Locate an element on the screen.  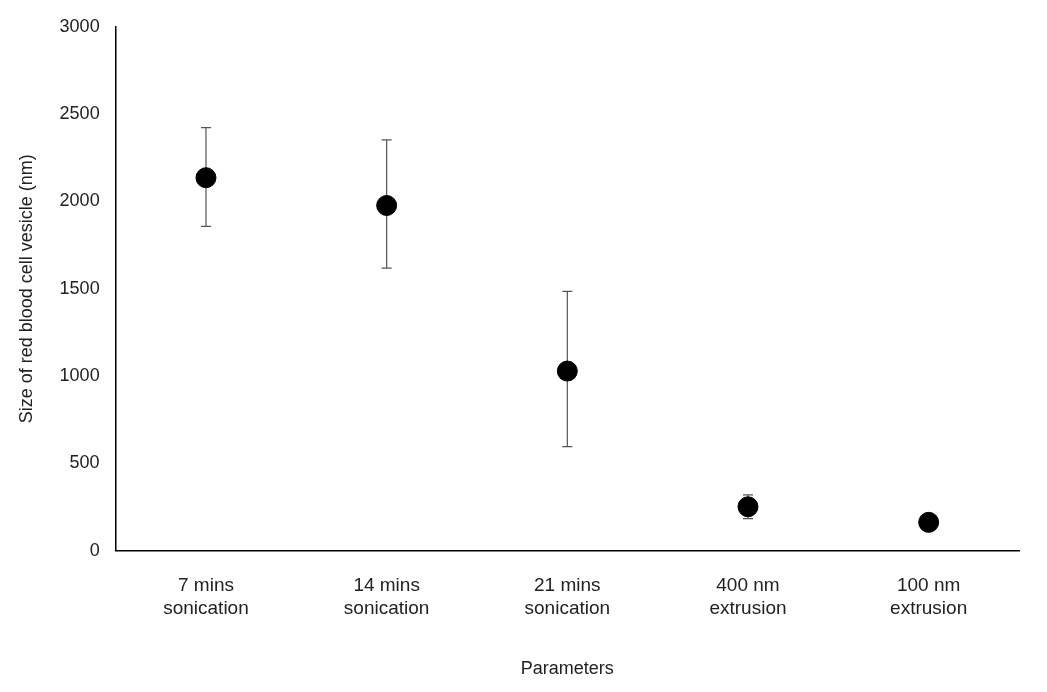
x-tick-label: 100 nm extrusion is located at coordinates (929, 596).